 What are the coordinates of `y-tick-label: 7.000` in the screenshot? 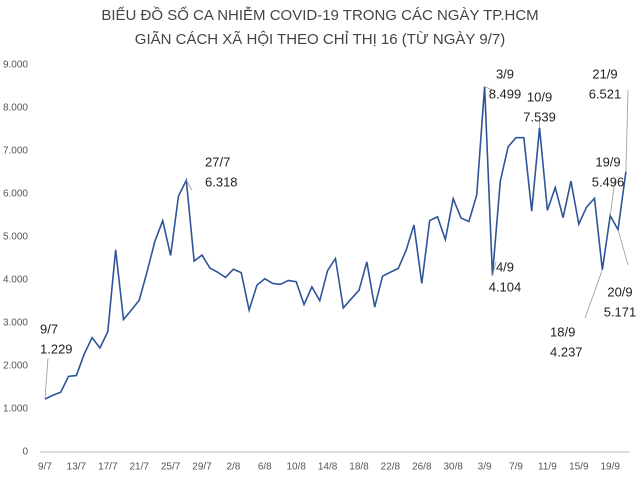 It's located at (15, 151).